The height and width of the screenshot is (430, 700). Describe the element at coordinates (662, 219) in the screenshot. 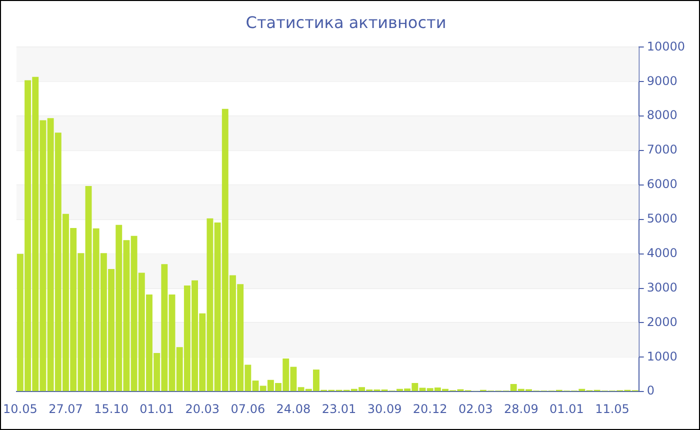

I see `y-tick-label: 5000` at that location.